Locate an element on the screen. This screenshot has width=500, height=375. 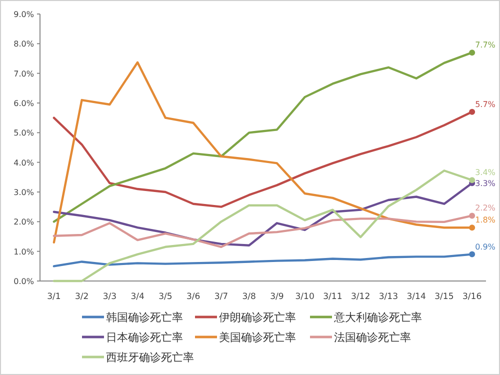
y-tick-label: 5.0% is located at coordinates (24, 133).